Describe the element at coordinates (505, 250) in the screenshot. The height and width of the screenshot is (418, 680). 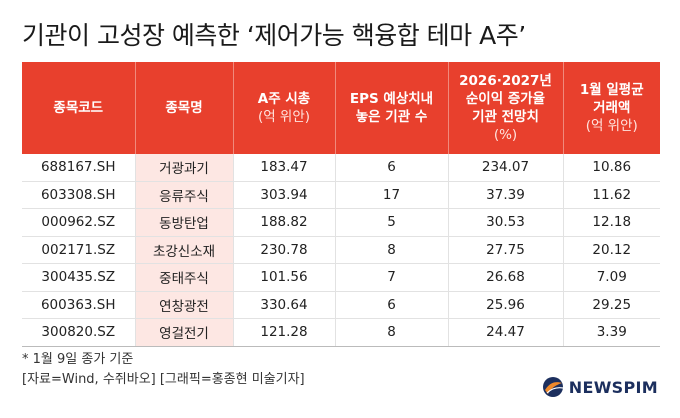
I see `cell-growth: 27.75` at that location.